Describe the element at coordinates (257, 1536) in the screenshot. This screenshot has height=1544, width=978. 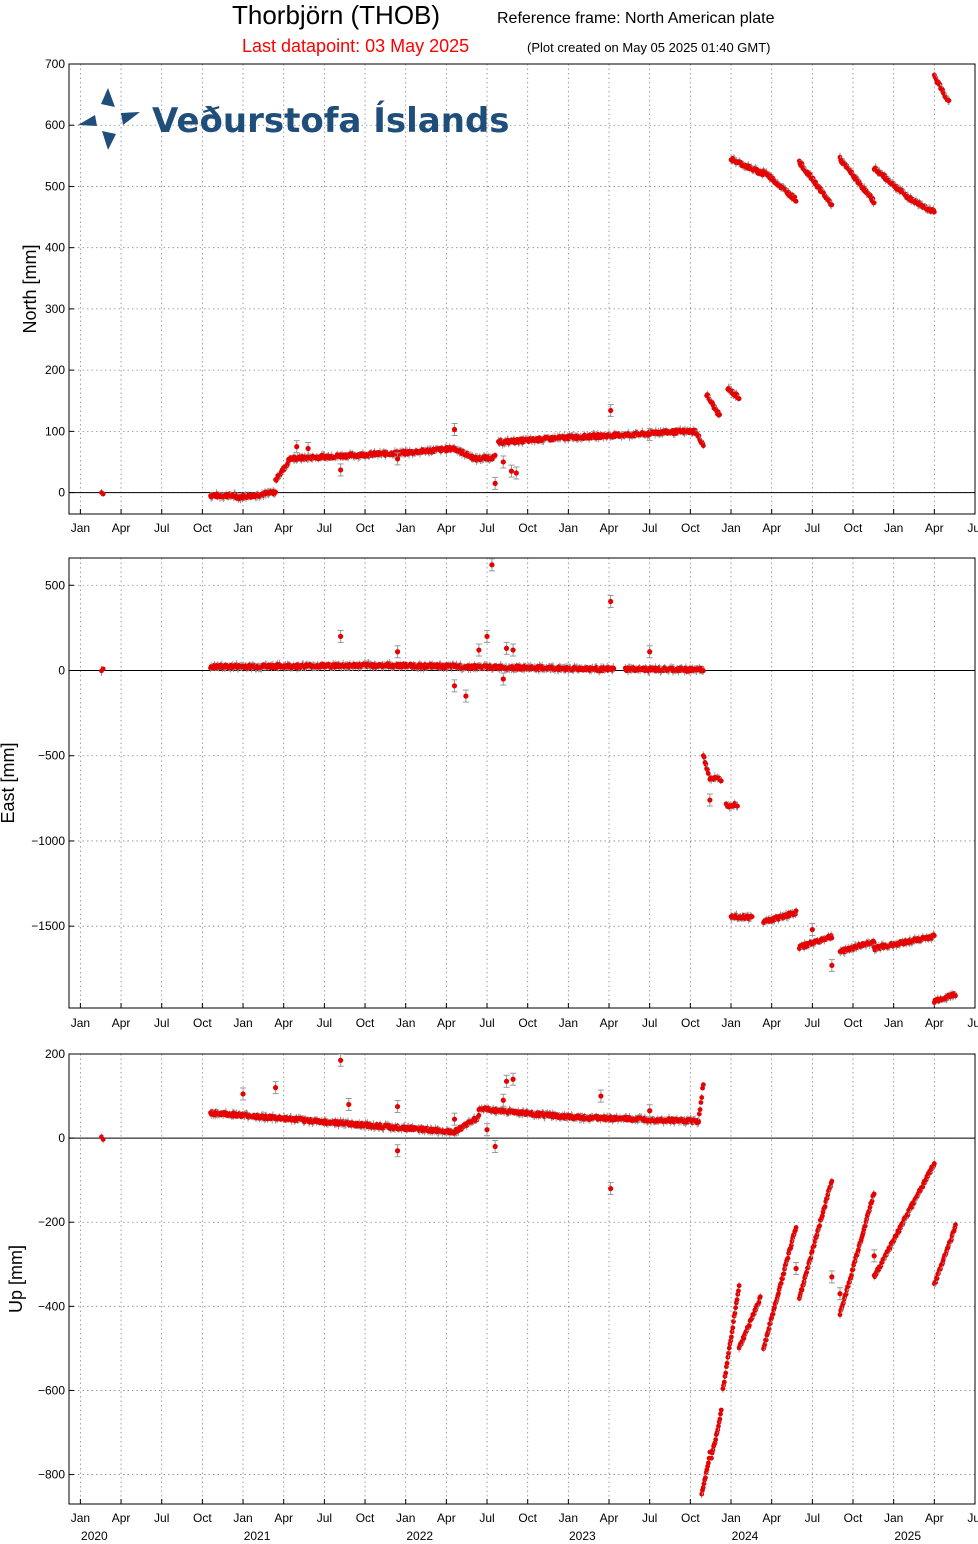
I see `x-year-label: 2021` at that location.